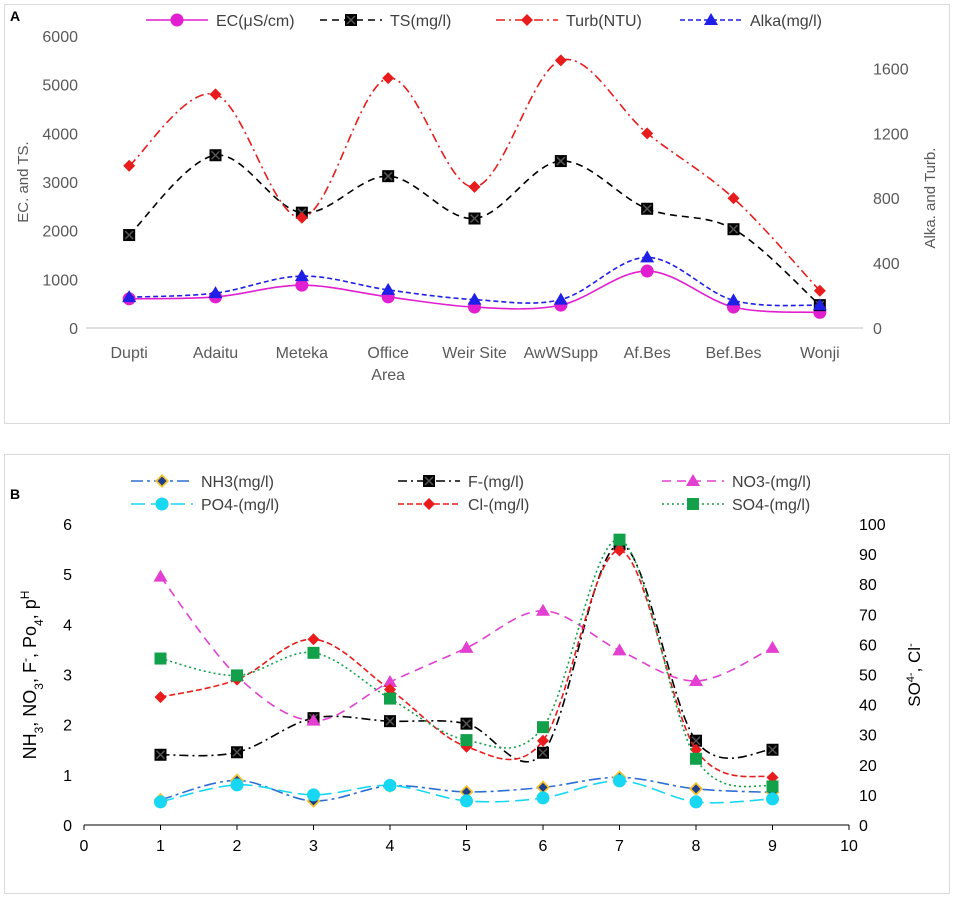  I want to click on panel-a-y-tick-label: 1000, so click(60, 280).